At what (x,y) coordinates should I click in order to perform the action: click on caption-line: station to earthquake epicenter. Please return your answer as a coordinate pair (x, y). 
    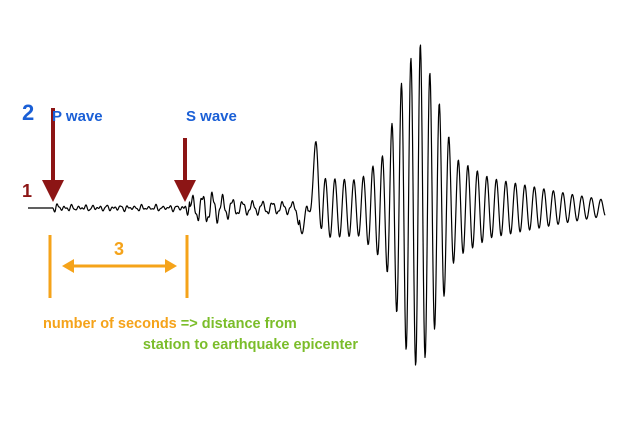
    Looking at the image, I should click on (250, 345).